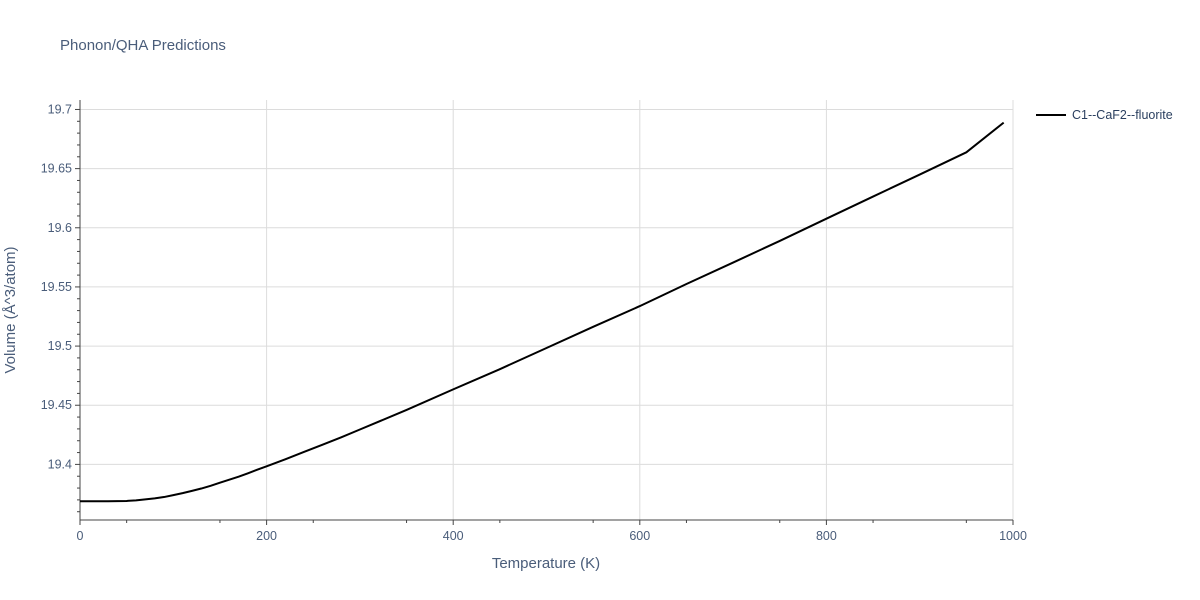 Image resolution: width=1200 pixels, height=600 pixels. I want to click on y-tick-label: 19.55, so click(56, 287).